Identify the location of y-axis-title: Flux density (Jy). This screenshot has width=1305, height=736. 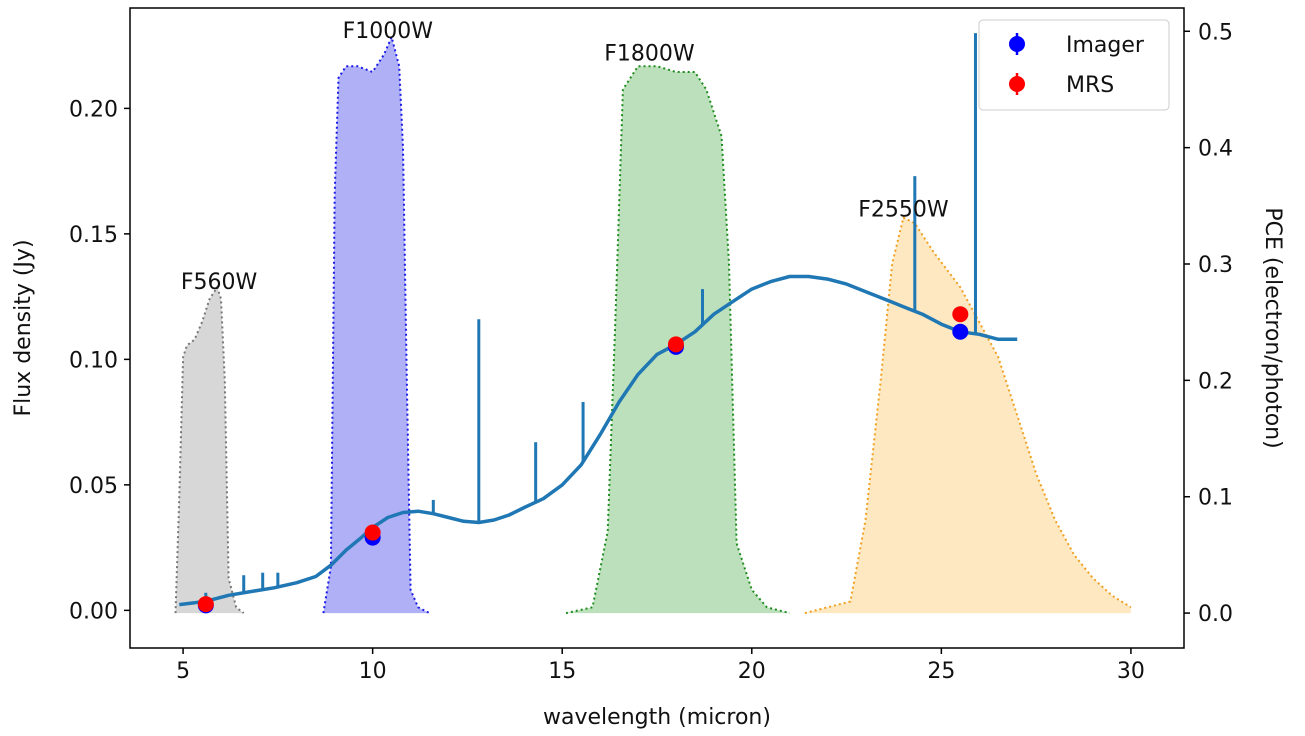
(23, 327).